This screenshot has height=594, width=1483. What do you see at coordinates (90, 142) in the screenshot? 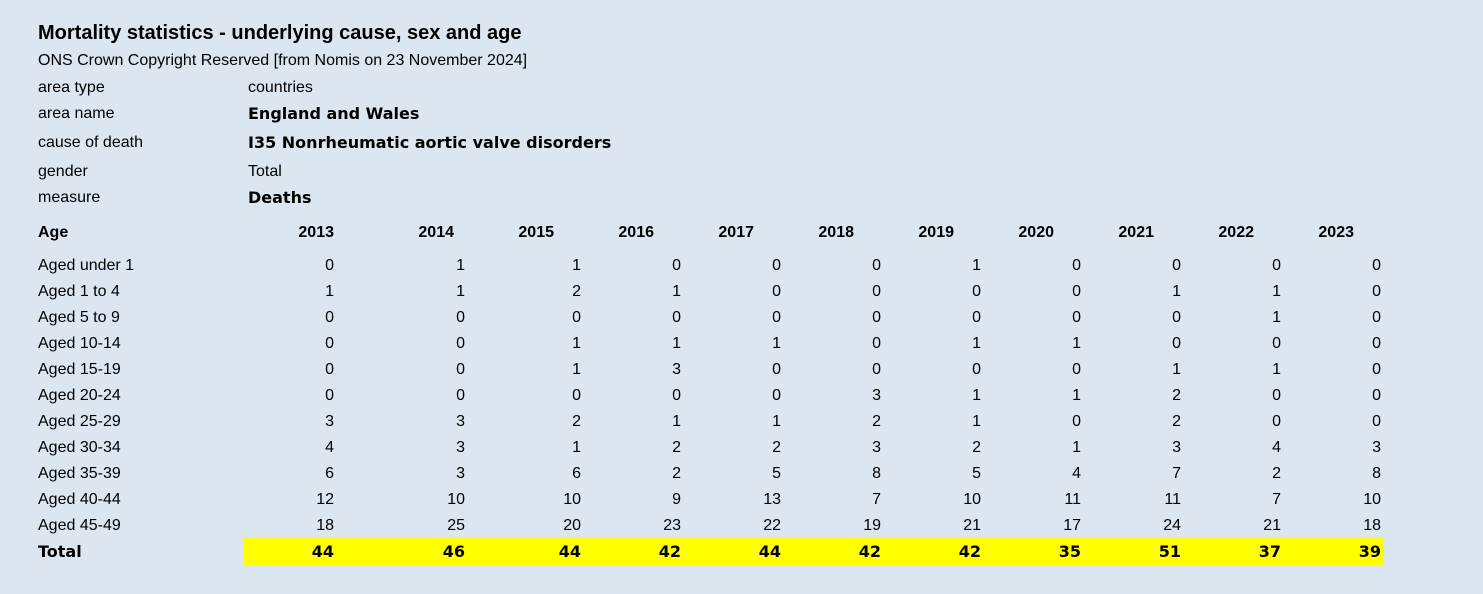
I see `meta-cause-label: cause of death` at bounding box center [90, 142].